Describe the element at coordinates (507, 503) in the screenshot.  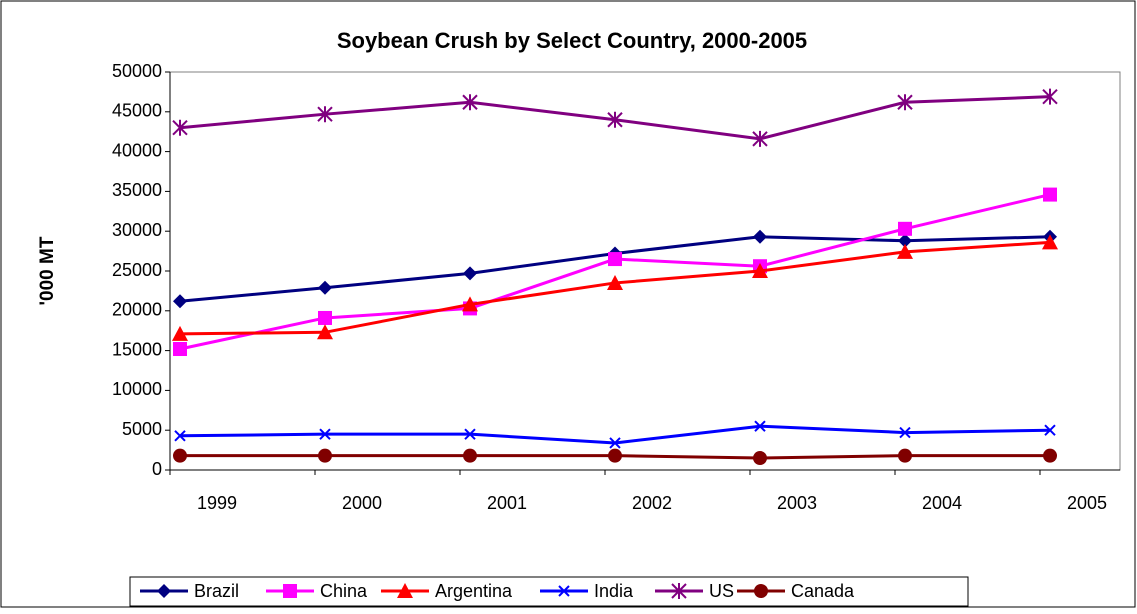
I see `x-tick-label: 2001` at that location.